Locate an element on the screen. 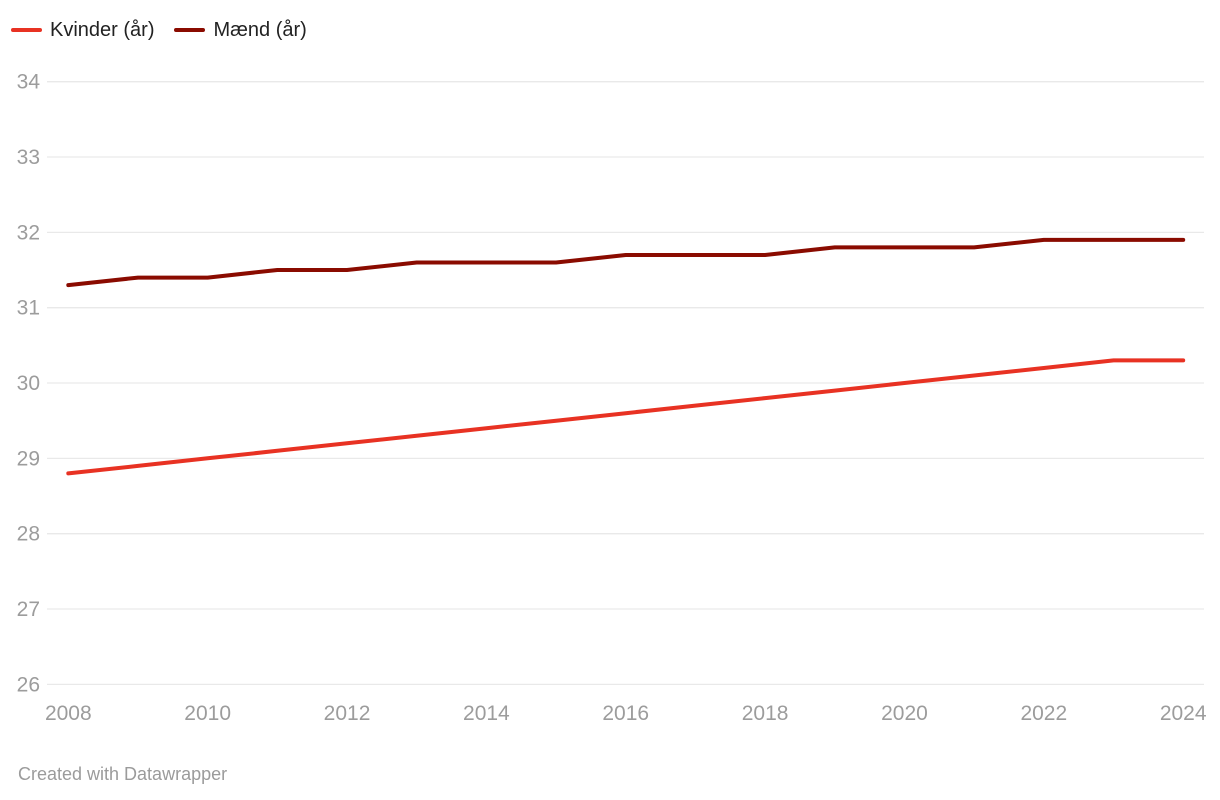 The image size is (1220, 800). legend-line-swatch-kvinder is located at coordinates (26, 30).